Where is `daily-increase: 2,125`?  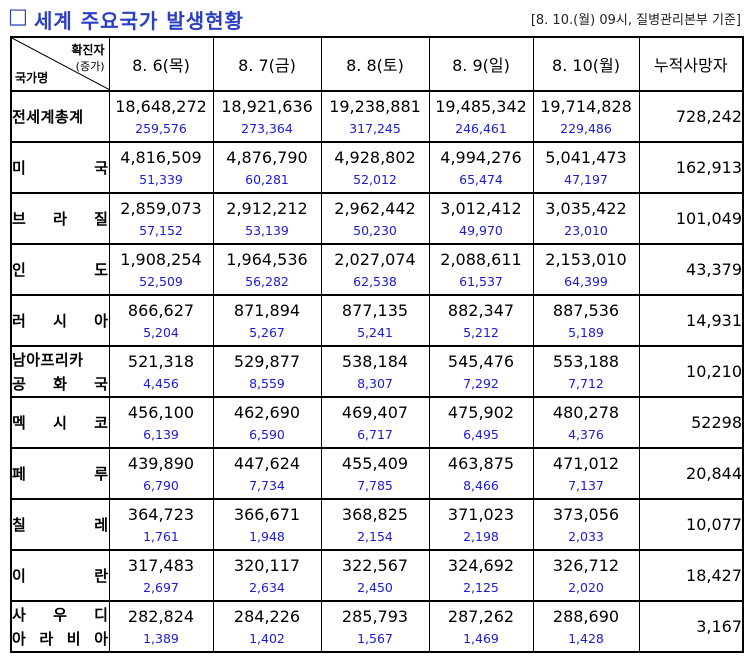 daily-increase: 2,125 is located at coordinates (481, 588).